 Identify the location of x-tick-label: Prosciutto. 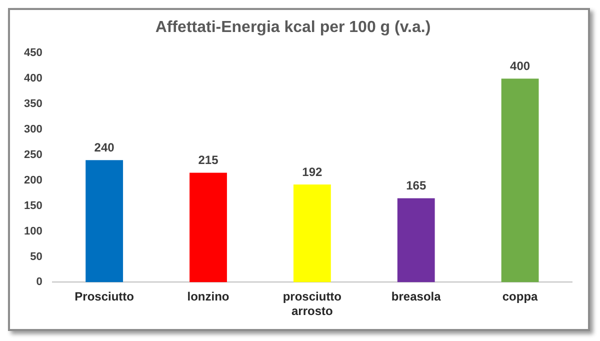
(104, 297).